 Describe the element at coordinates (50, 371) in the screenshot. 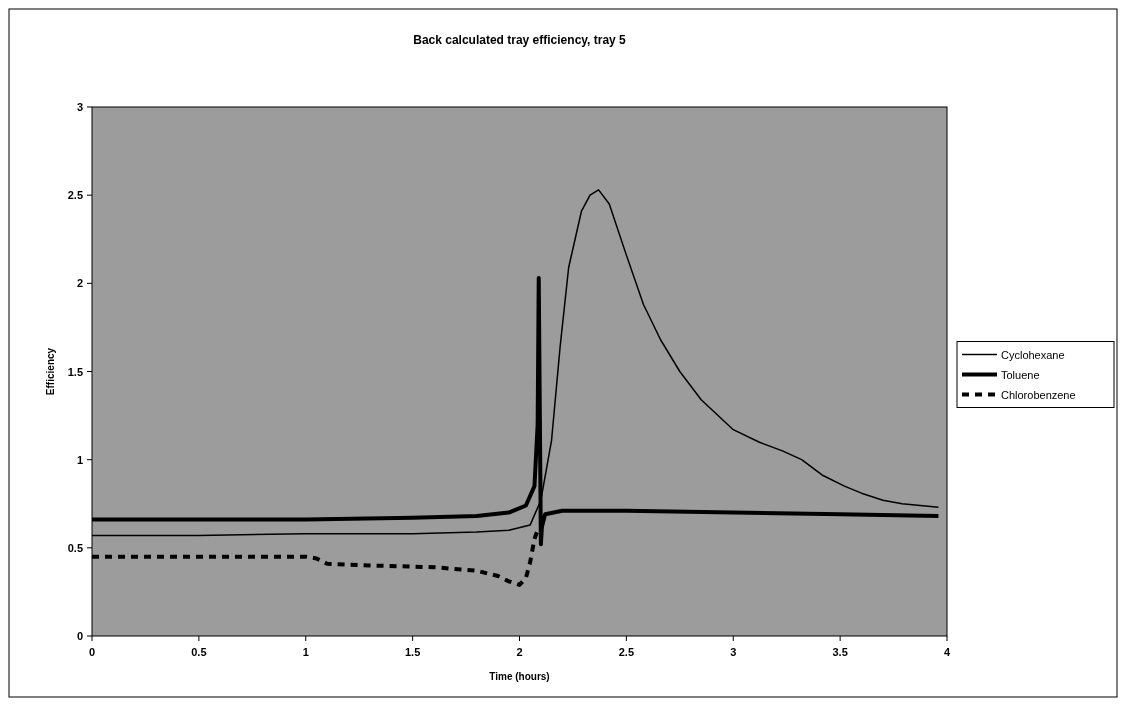

I see `y-axis-title: Efficiency` at that location.